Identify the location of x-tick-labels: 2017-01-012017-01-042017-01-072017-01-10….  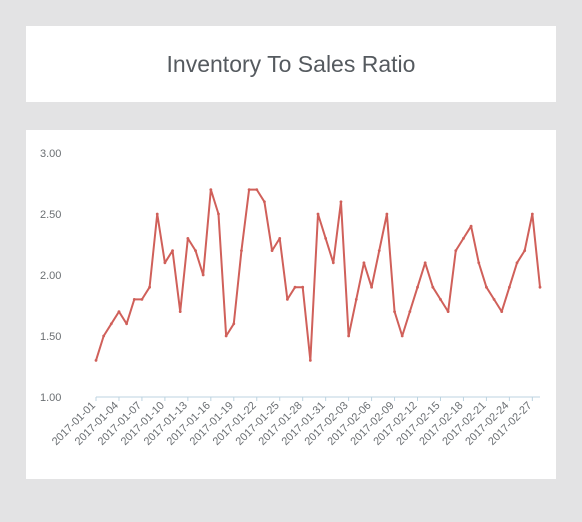
(292, 422).